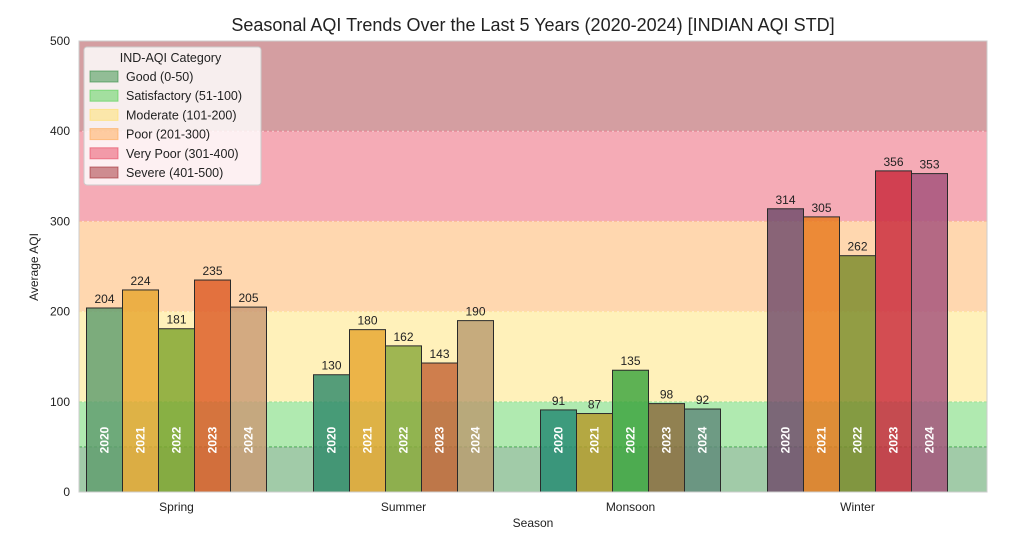 The height and width of the screenshot is (553, 1016). I want to click on legend-label-1: Satisfactory (51-100), so click(184, 96).